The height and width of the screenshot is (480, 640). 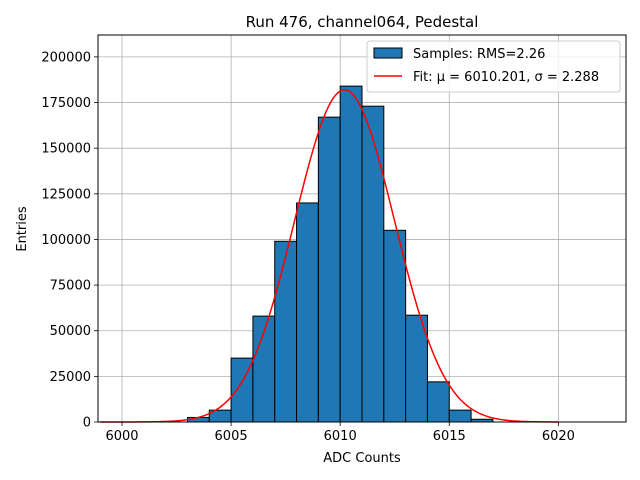 What do you see at coordinates (362, 458) in the screenshot?
I see `x-axis-label: ADC Counts` at bounding box center [362, 458].